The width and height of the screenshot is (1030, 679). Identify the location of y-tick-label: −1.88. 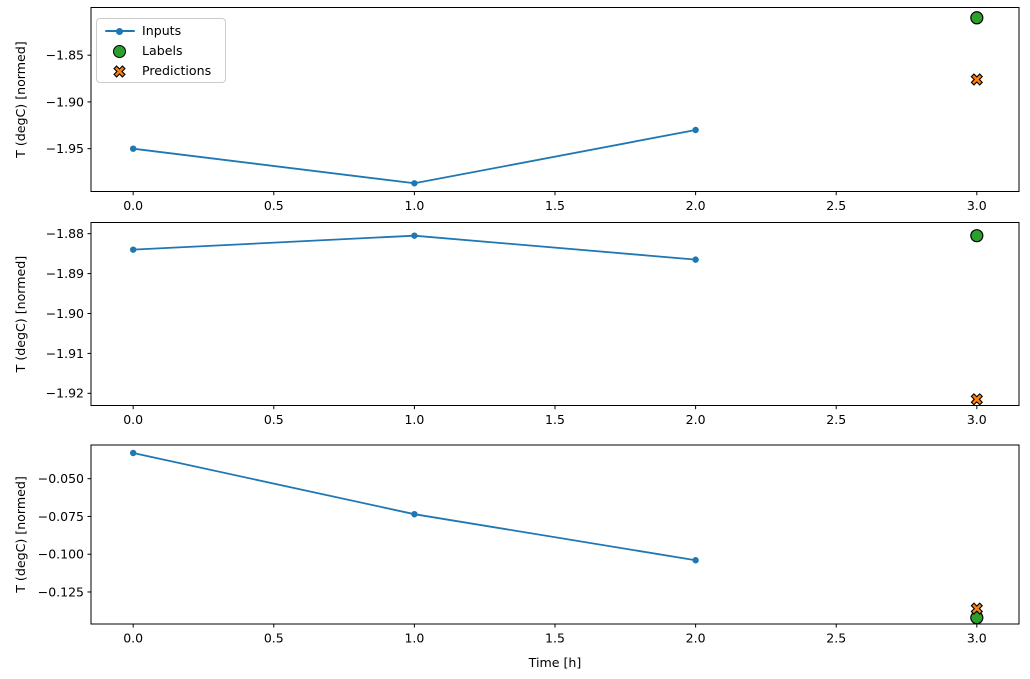
(65, 233).